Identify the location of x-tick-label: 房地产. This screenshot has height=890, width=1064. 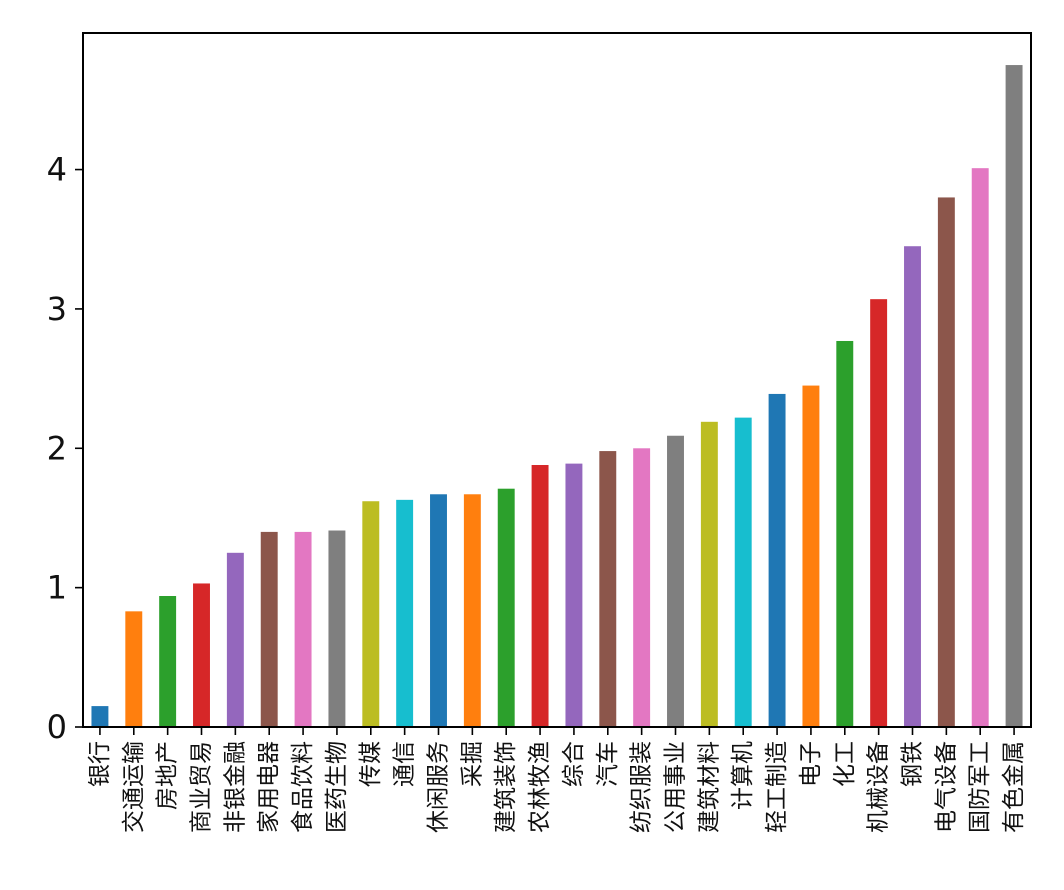
(168, 775).